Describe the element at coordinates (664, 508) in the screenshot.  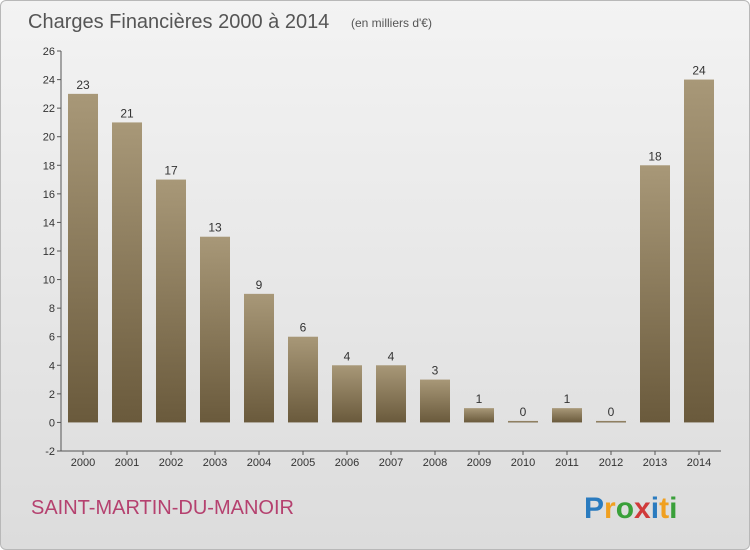
I see `logo-letter: t` at that location.